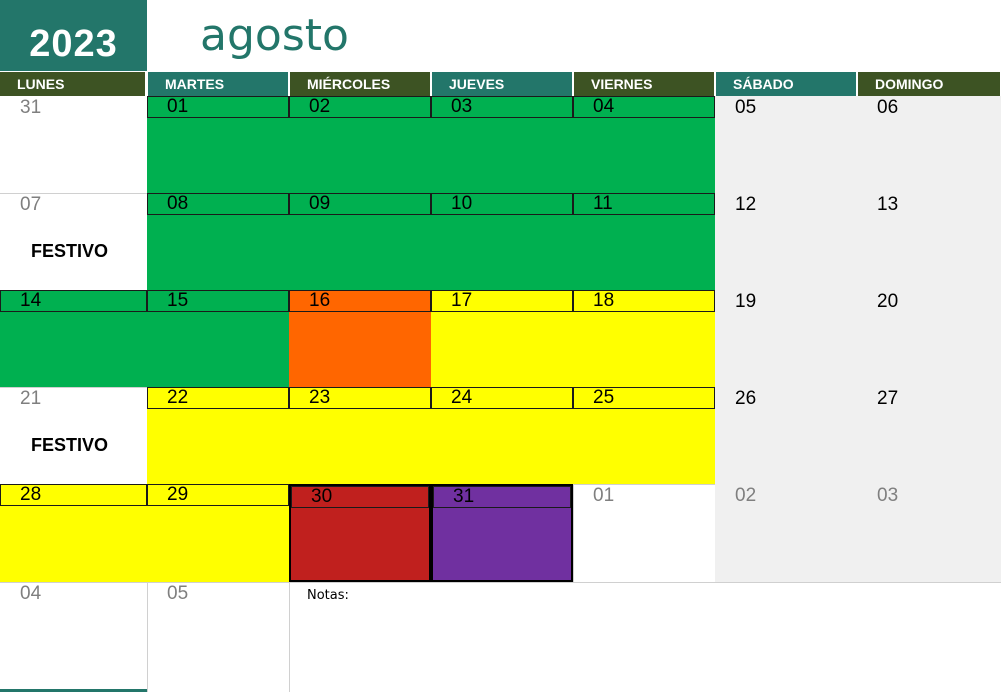 The height and width of the screenshot is (692, 1001). Describe the element at coordinates (502, 204) in the screenshot. I see `day-number-band: 10` at that location.